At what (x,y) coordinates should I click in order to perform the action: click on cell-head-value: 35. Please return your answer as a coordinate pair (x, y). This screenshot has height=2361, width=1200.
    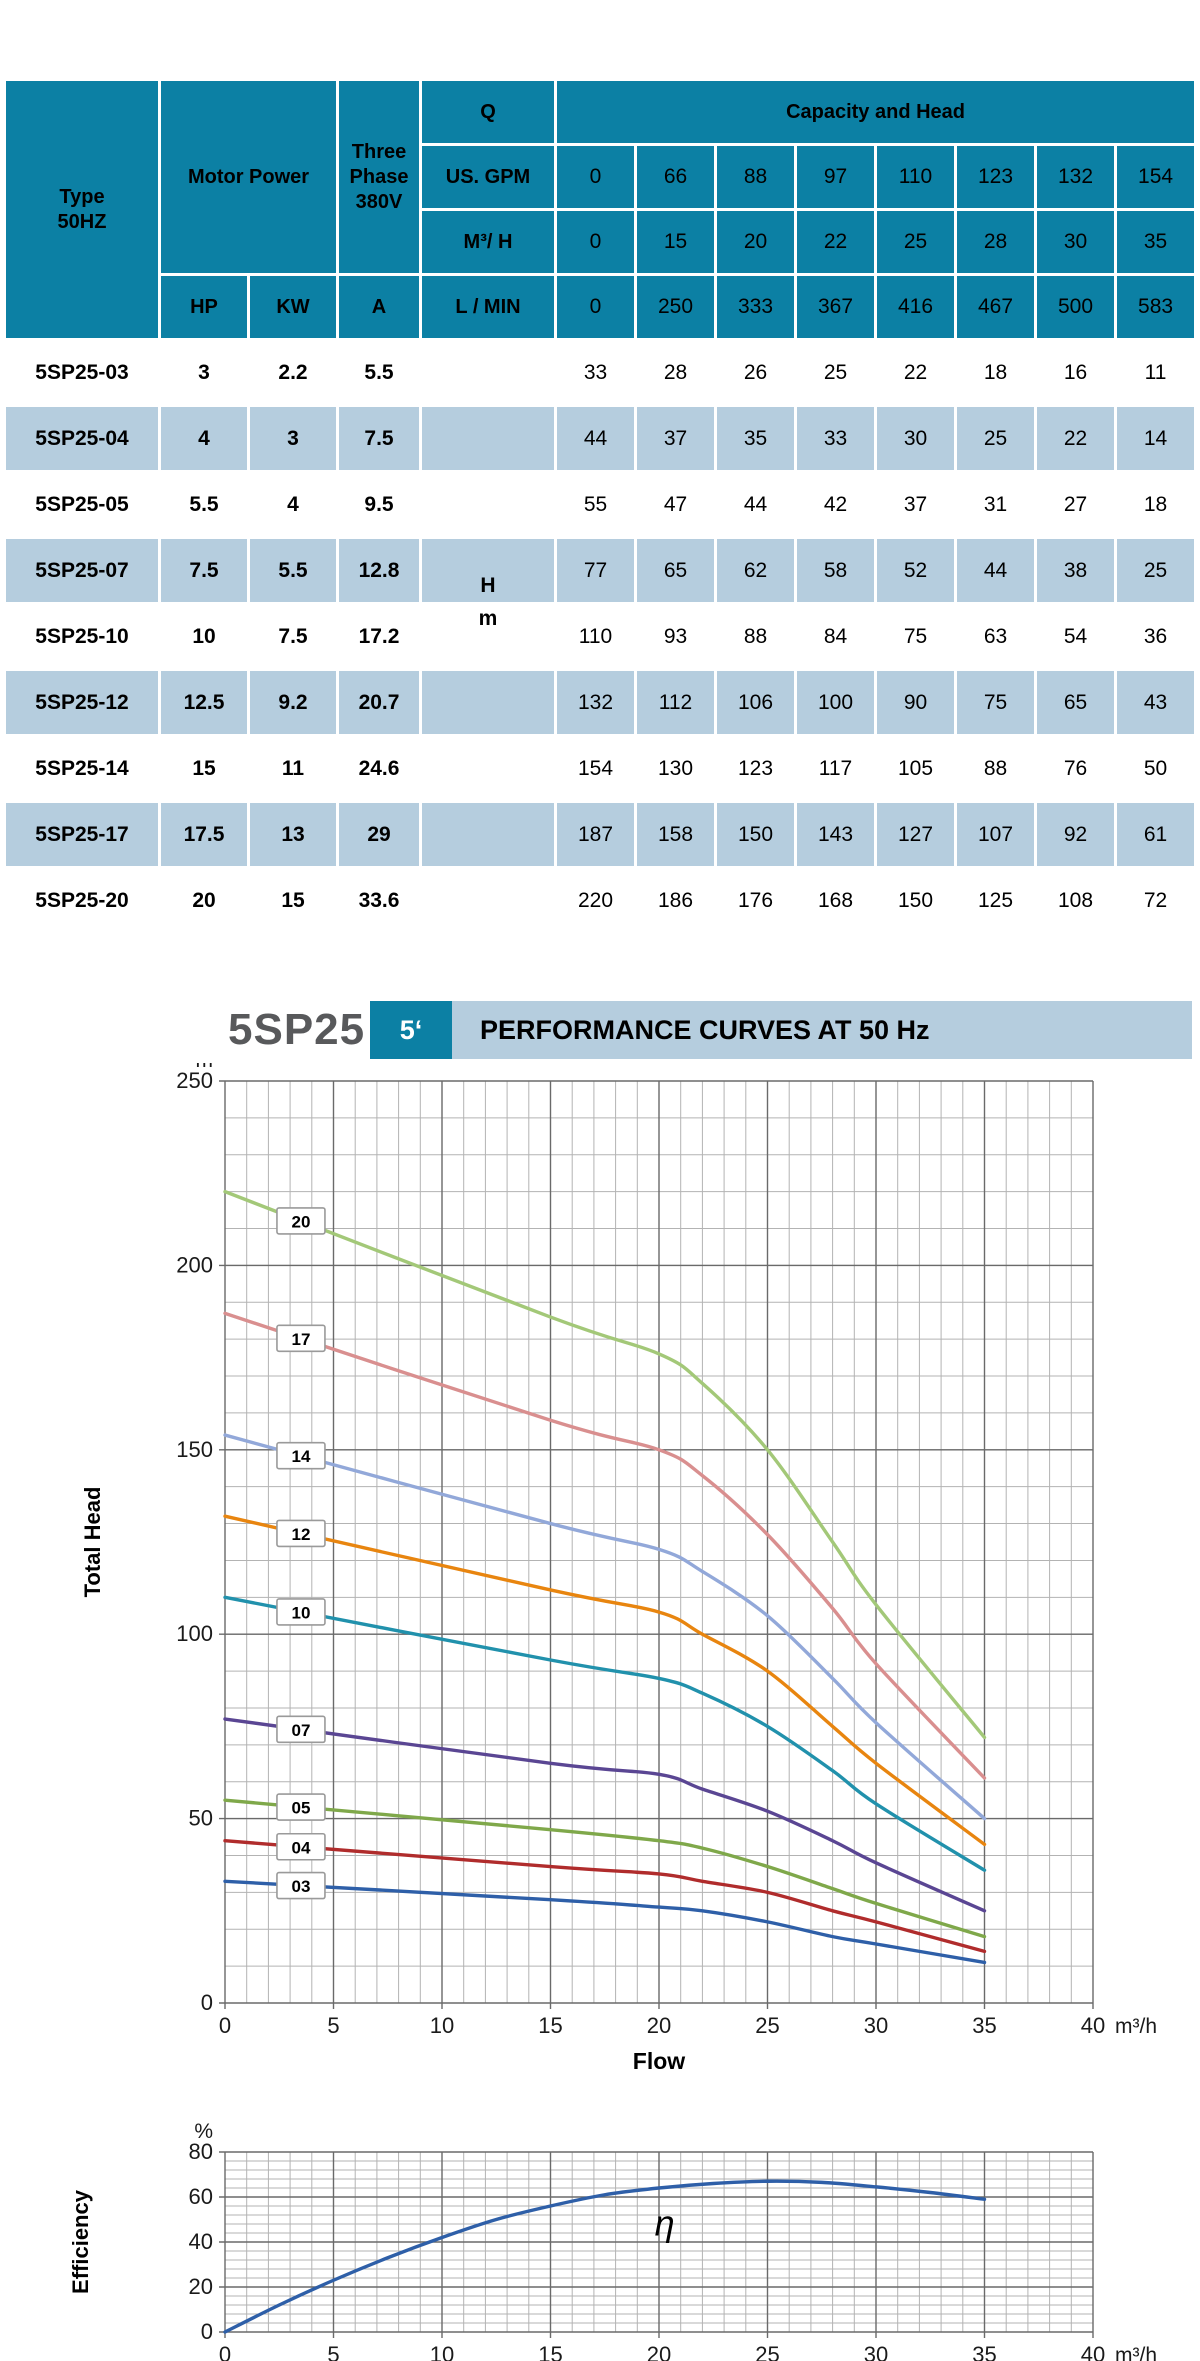
    Looking at the image, I should click on (755, 438).